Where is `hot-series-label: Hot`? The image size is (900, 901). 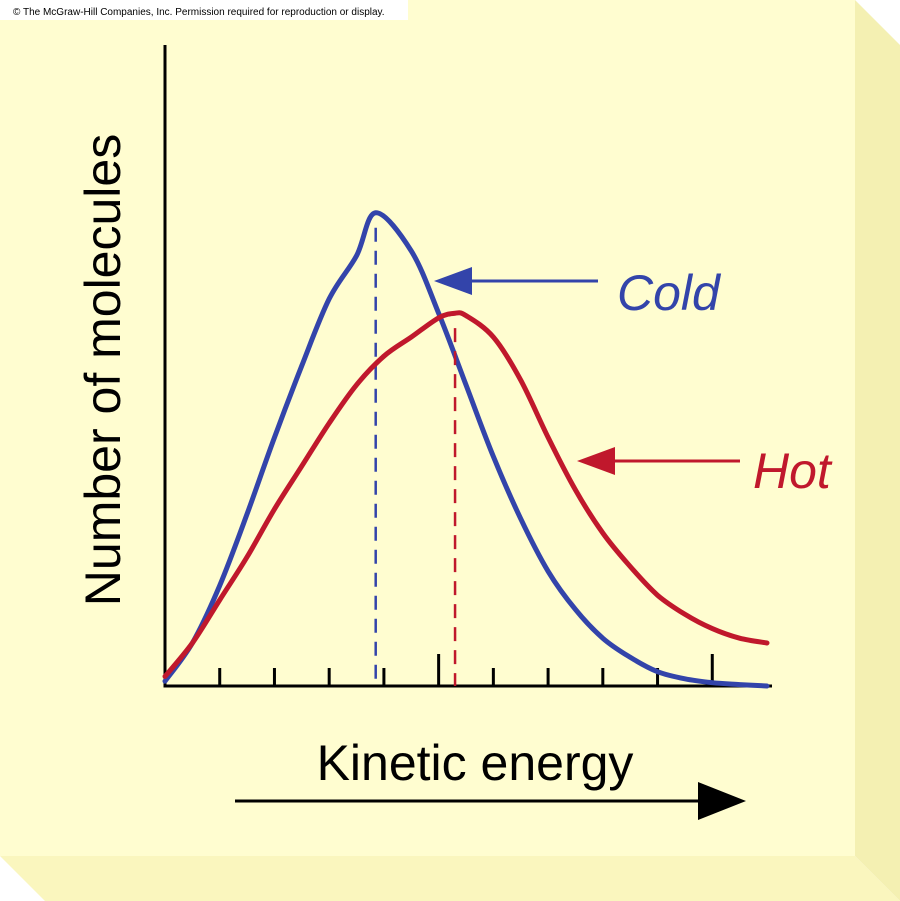 hot-series-label: Hot is located at coordinates (793, 471).